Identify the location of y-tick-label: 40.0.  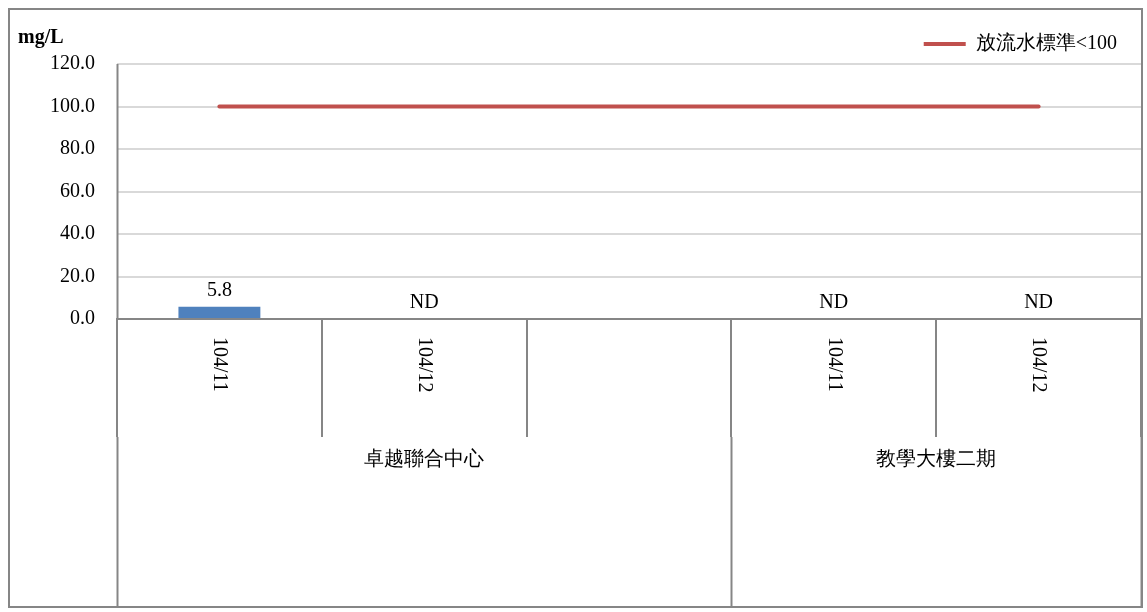
(77, 232).